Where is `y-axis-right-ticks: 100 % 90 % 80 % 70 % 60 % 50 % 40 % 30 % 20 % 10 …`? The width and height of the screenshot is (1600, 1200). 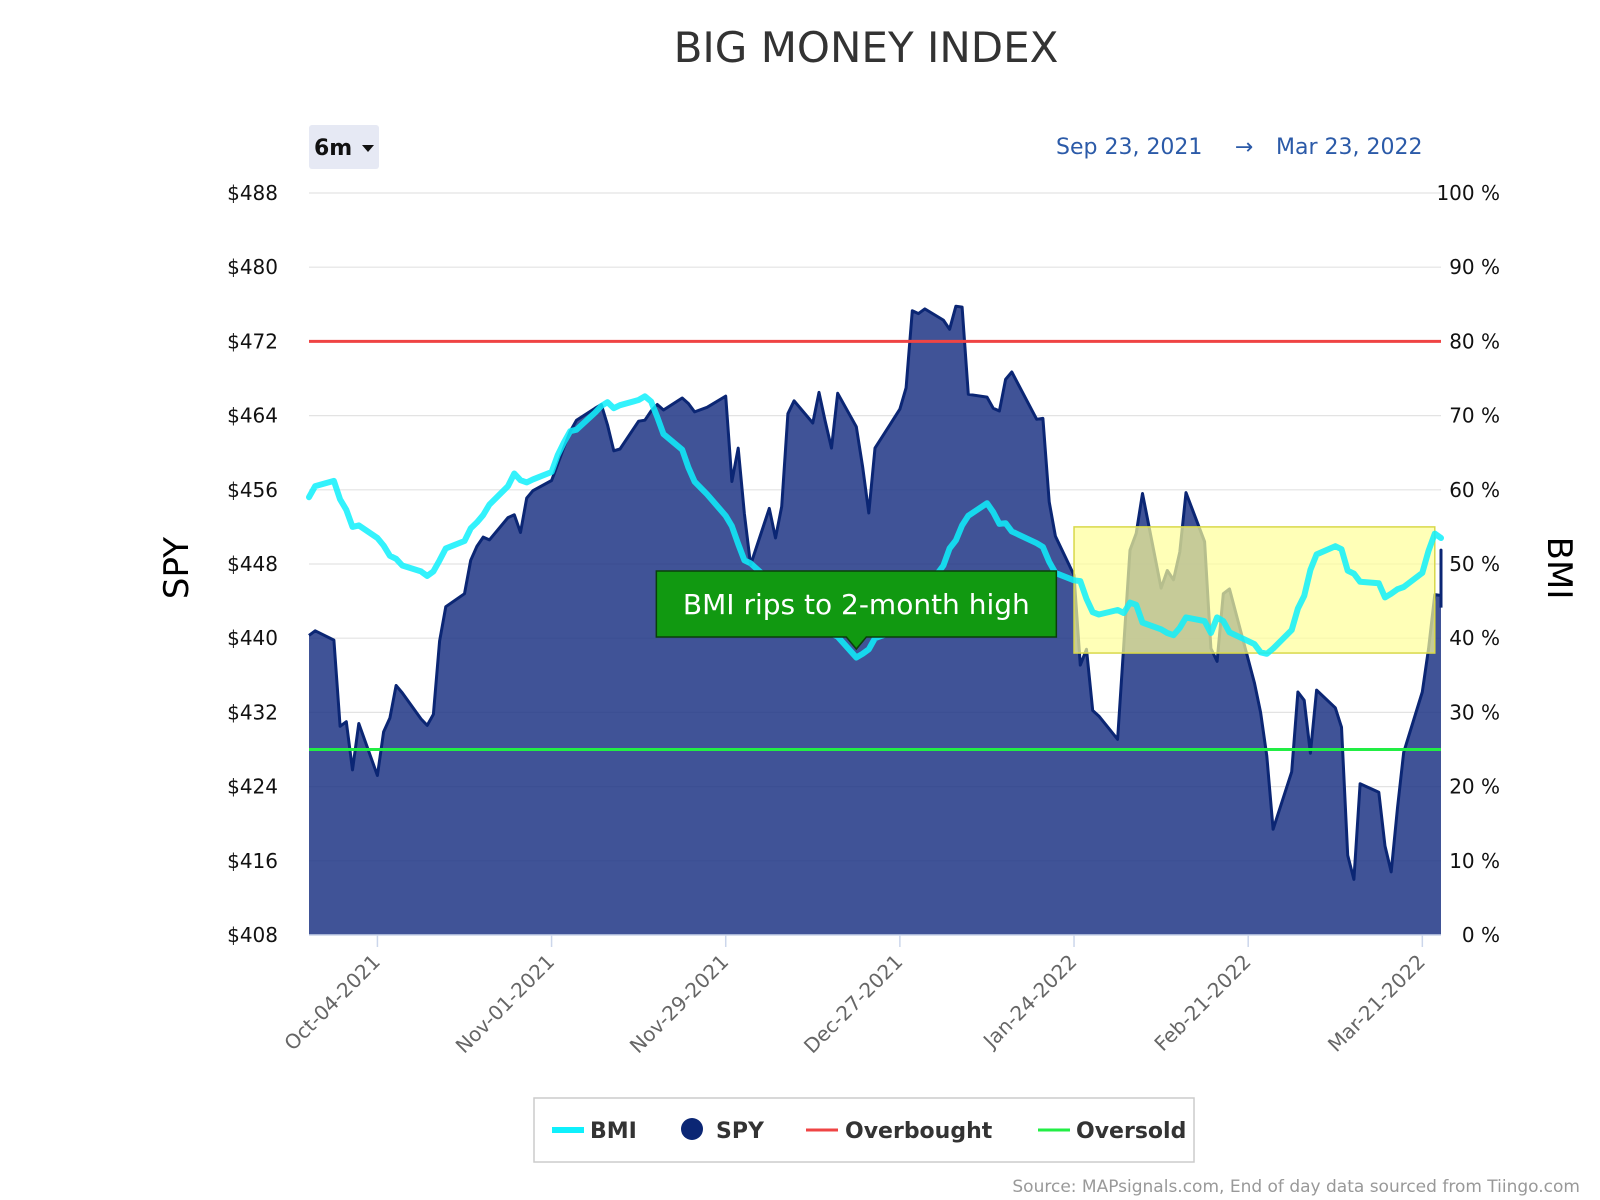
y-axis-right-ticks: 100 % 90 % 80 % 70 % 60 % 50 % 40 % 30 % 20 % 10 … is located at coordinates (1468, 564).